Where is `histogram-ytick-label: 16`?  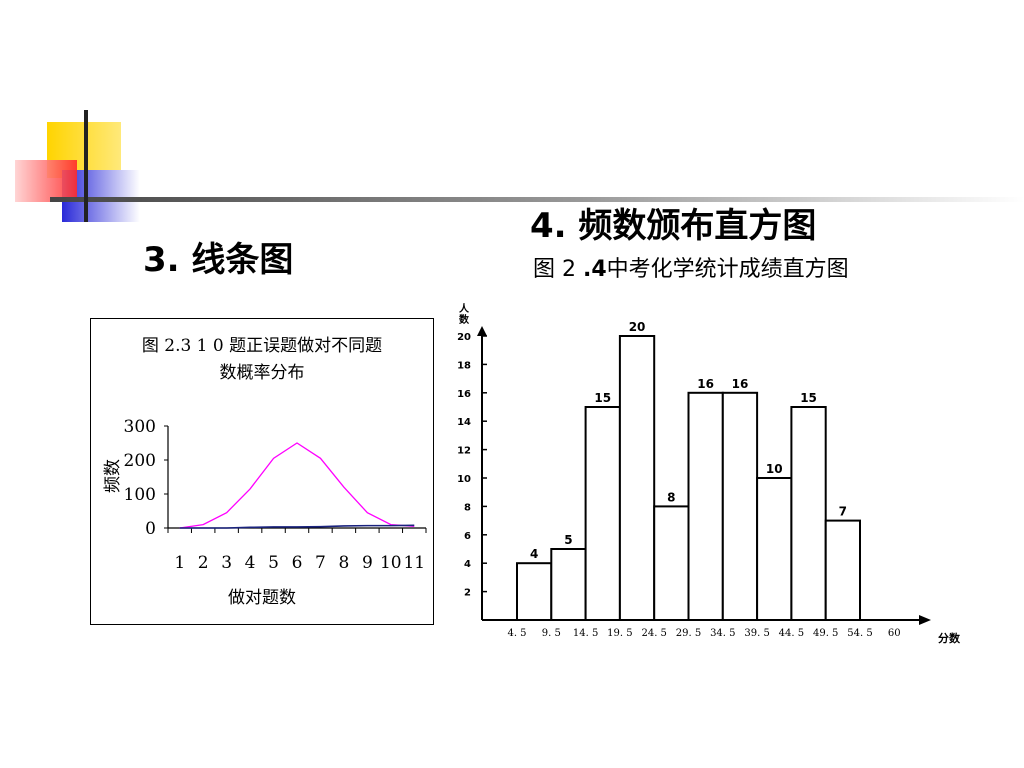
histogram-ytick-label: 16 is located at coordinates (464, 394).